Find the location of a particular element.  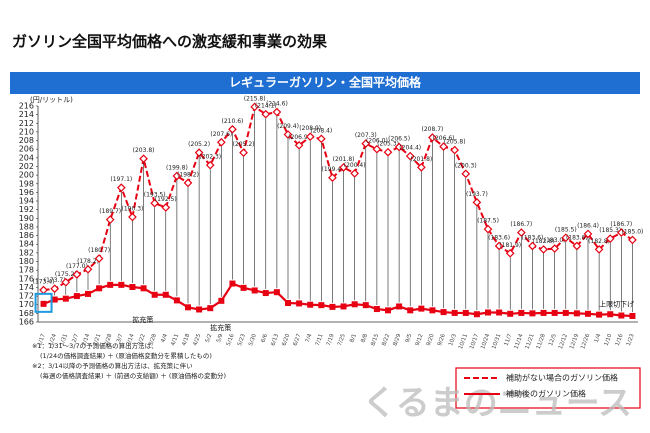

value-label: (206.6) is located at coordinates (444, 138).